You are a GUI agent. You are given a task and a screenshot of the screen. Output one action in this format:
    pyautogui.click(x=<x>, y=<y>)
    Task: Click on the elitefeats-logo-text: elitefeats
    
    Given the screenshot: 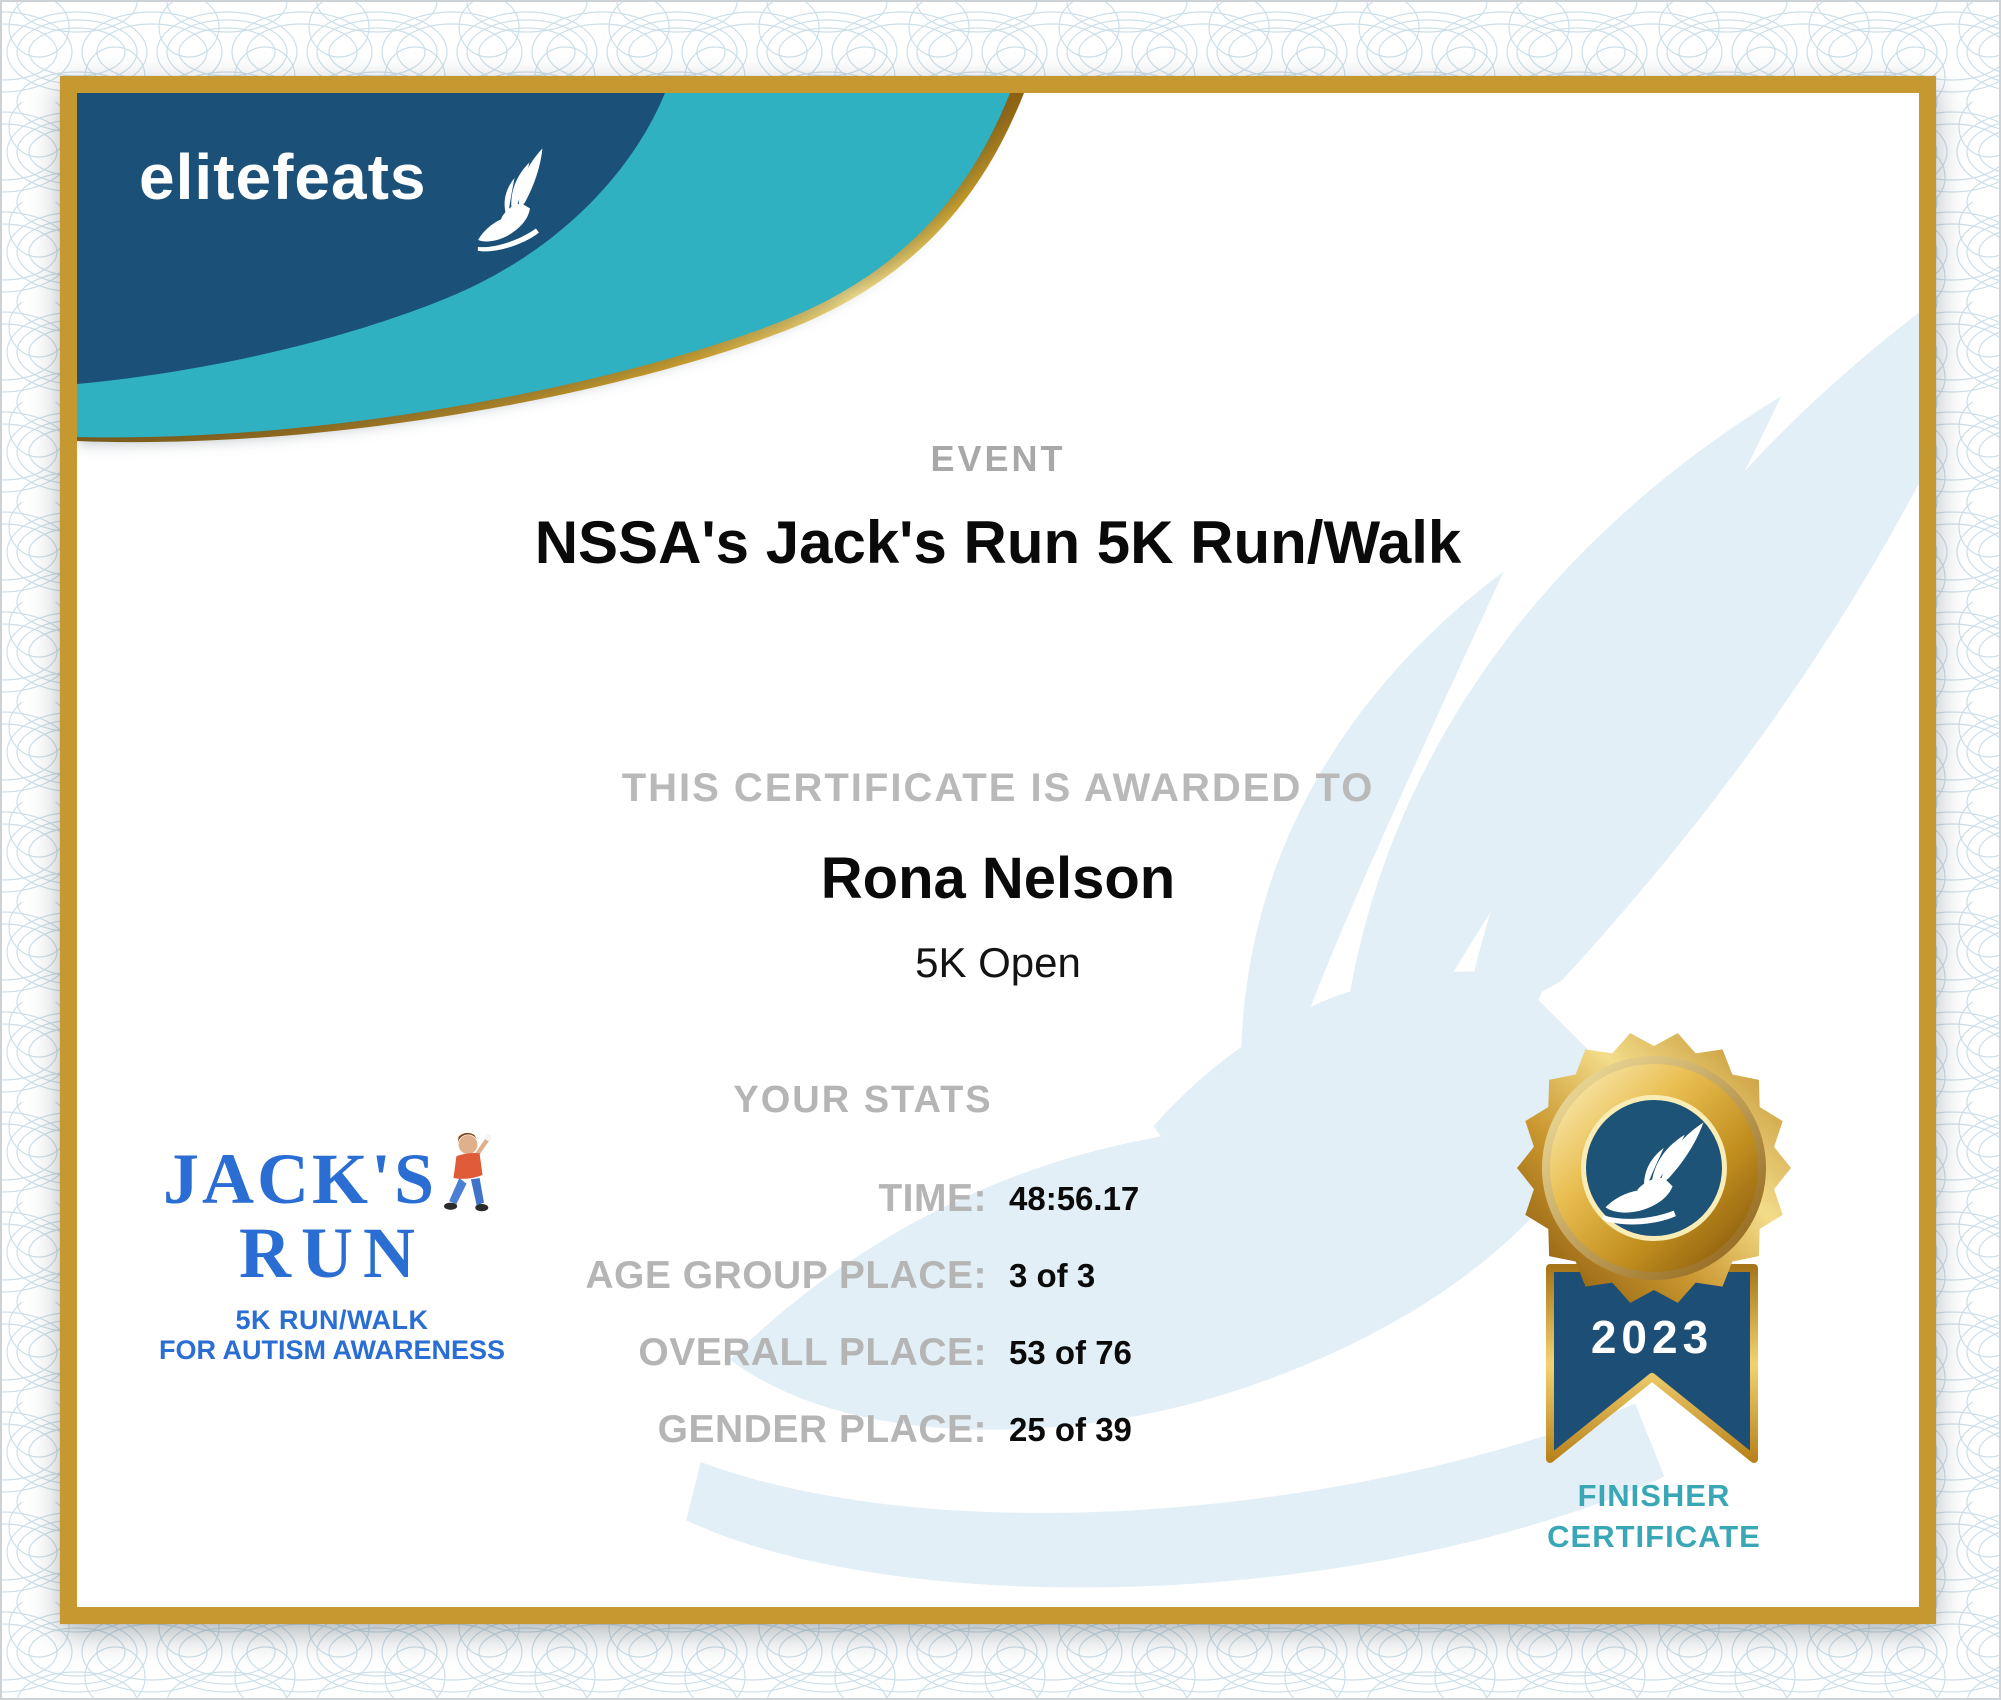 What is the action you would take?
    pyautogui.click(x=283, y=177)
    